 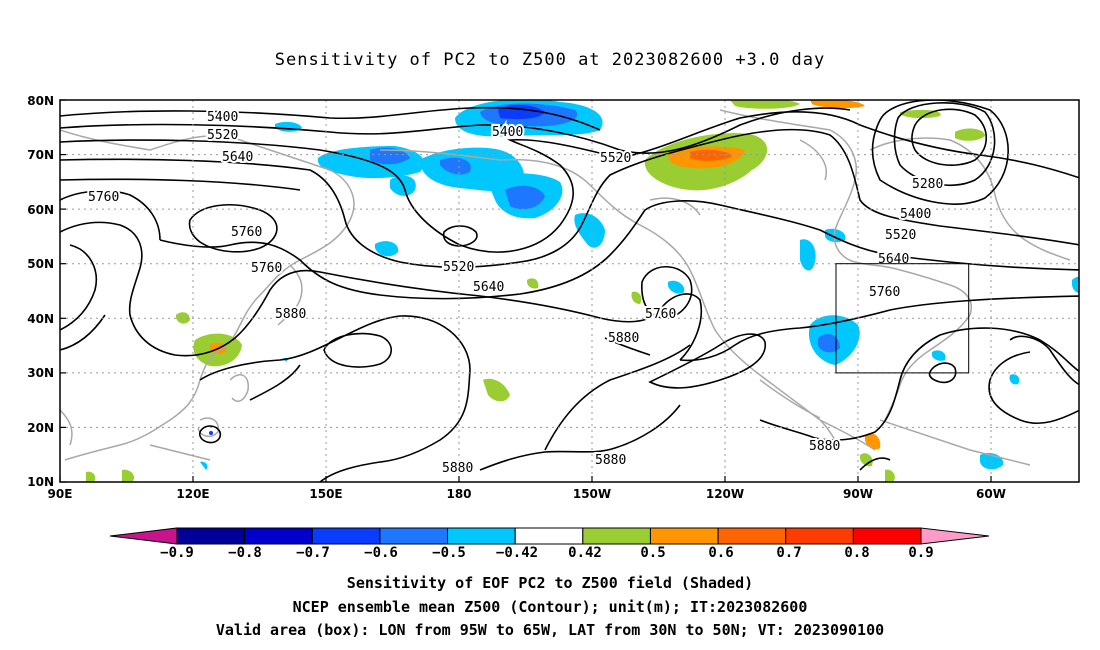 What do you see at coordinates (40, 373) in the screenshot?
I see `lat-label: 30N` at bounding box center [40, 373].